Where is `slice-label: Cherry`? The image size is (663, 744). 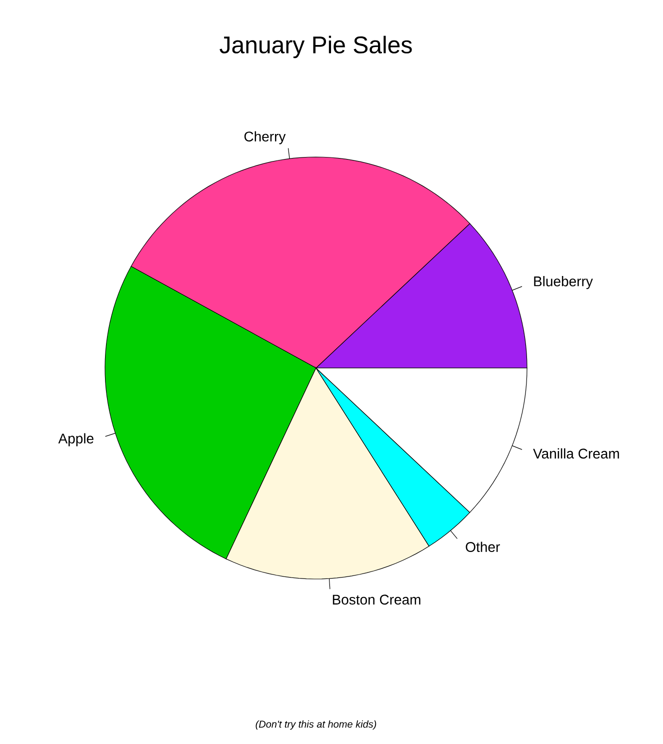 slice-label: Cherry is located at coordinates (265, 137).